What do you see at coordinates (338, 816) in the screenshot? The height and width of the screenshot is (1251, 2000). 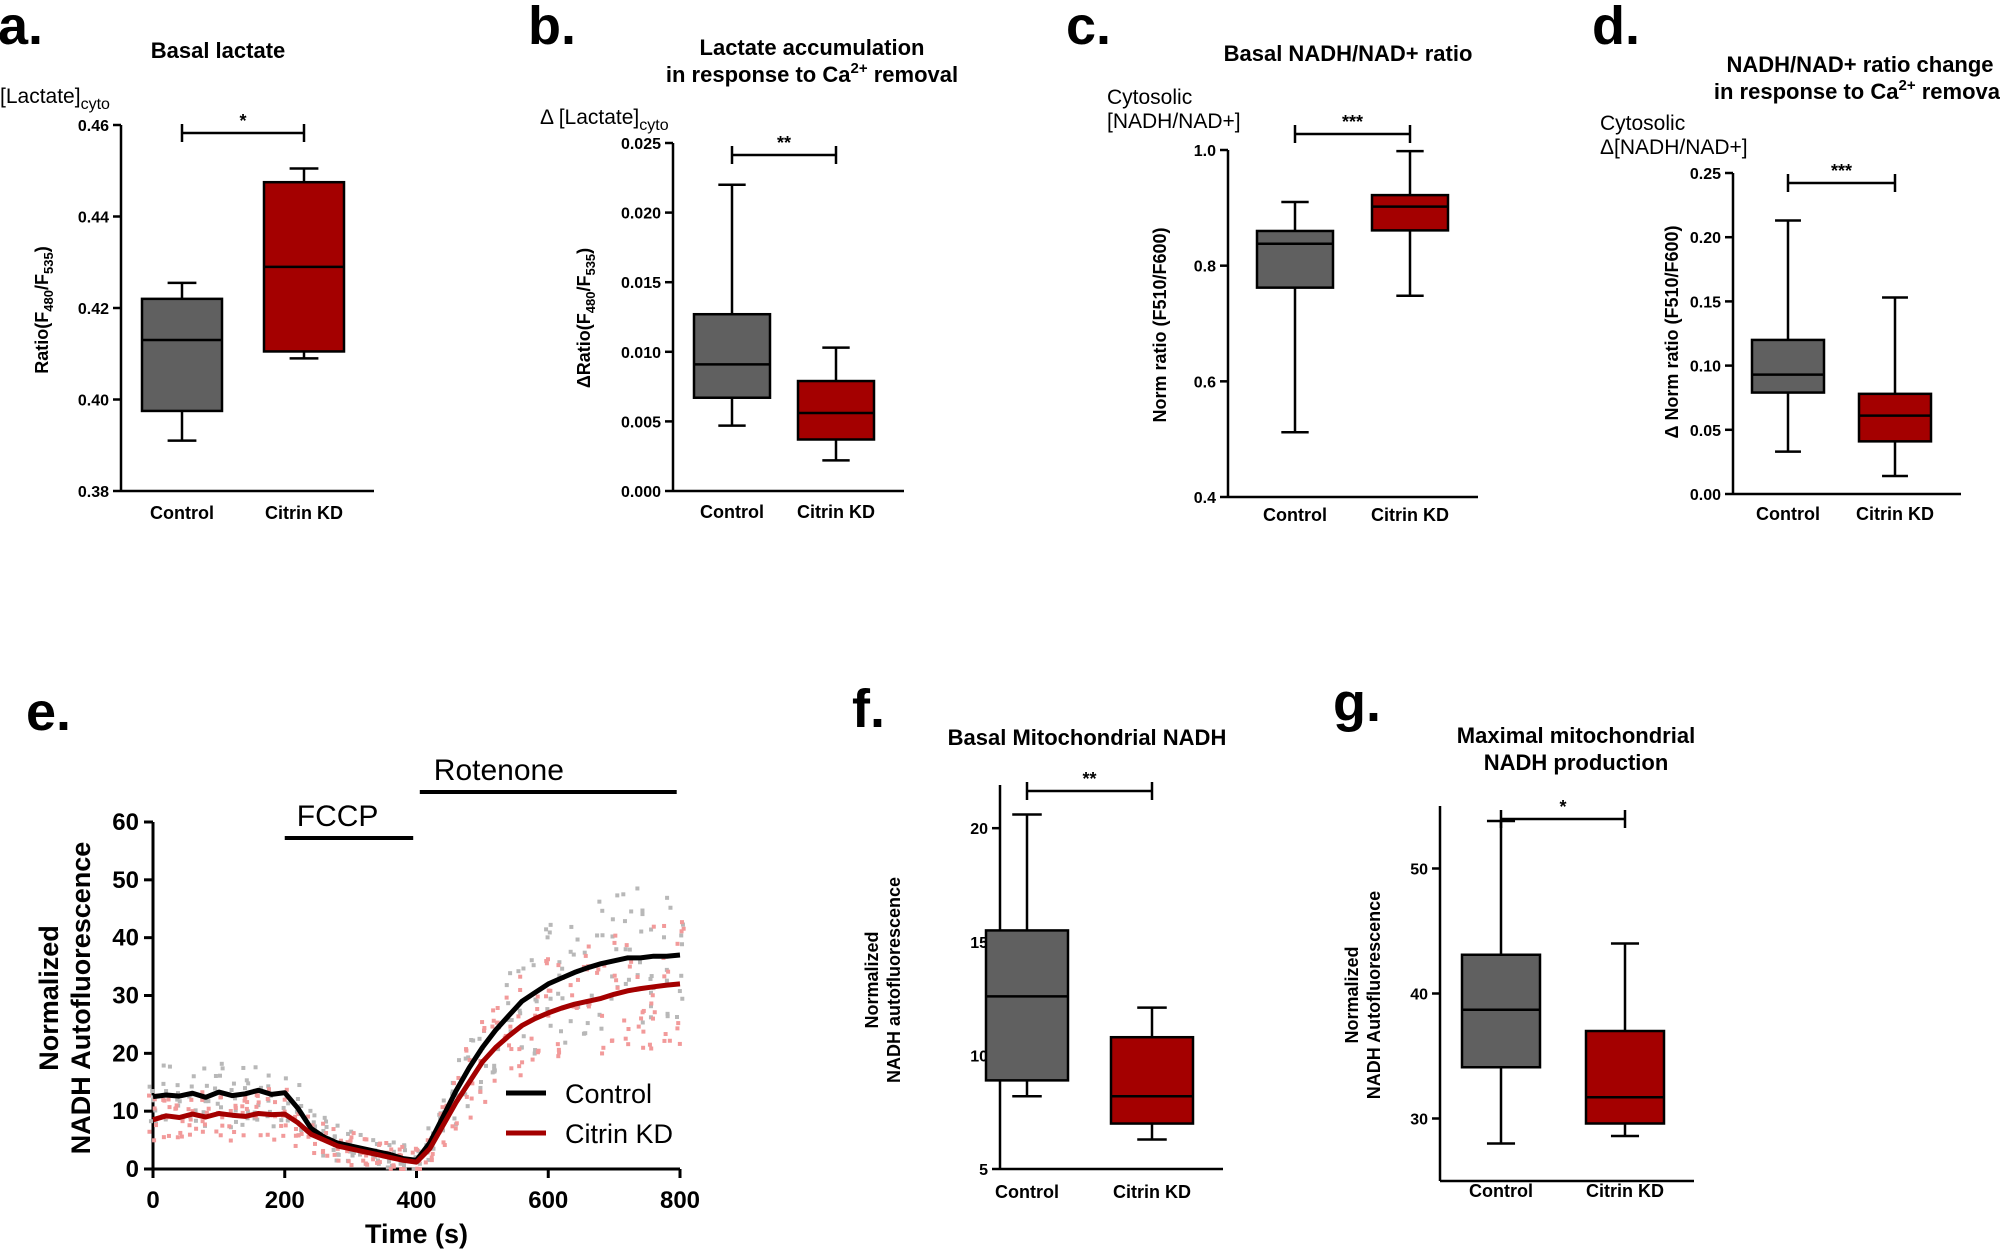 I see `treatment-label: FCCP` at bounding box center [338, 816].